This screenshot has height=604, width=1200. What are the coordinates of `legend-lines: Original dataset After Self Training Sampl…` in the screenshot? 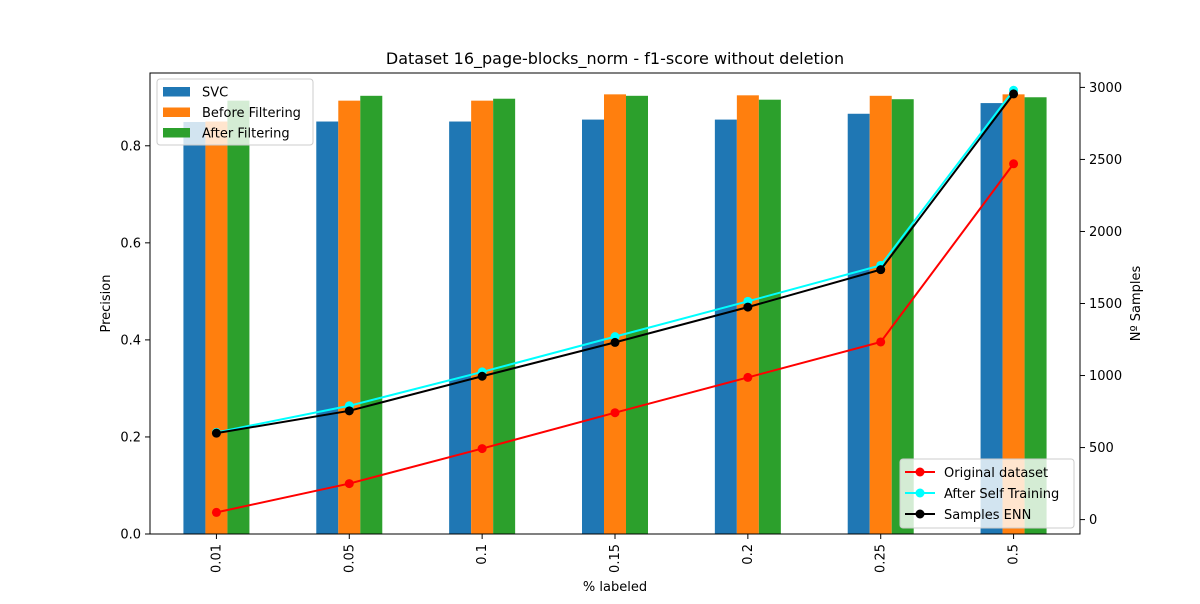 It's located at (987, 493).